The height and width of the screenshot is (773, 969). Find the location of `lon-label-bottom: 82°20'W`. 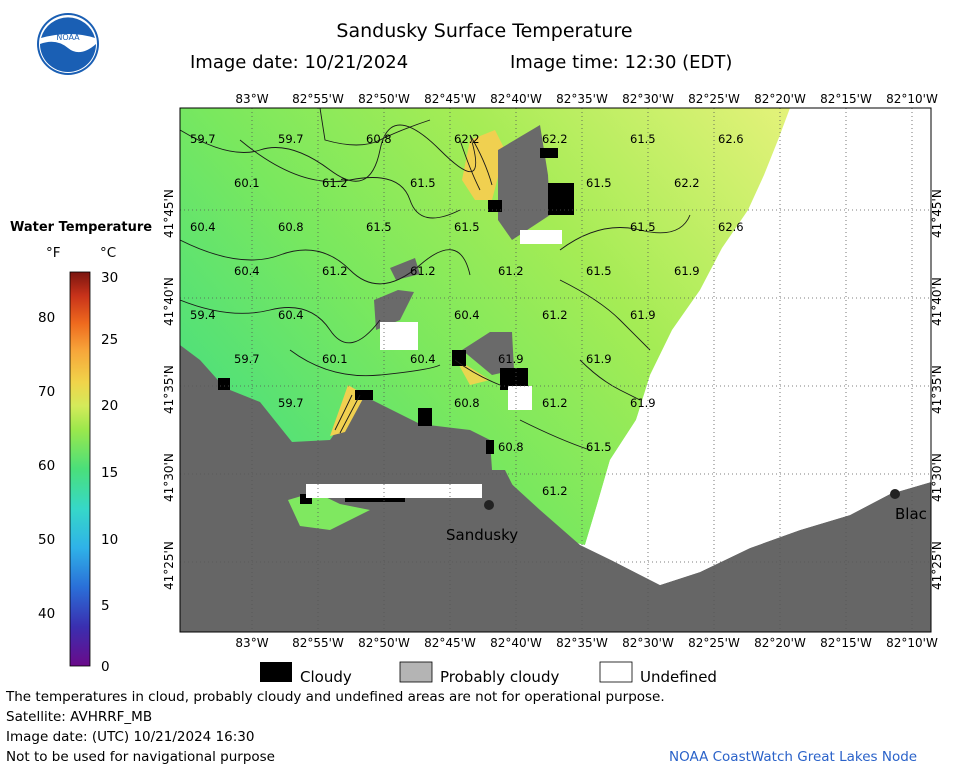

lon-label-bottom: 82°20'W is located at coordinates (780, 643).